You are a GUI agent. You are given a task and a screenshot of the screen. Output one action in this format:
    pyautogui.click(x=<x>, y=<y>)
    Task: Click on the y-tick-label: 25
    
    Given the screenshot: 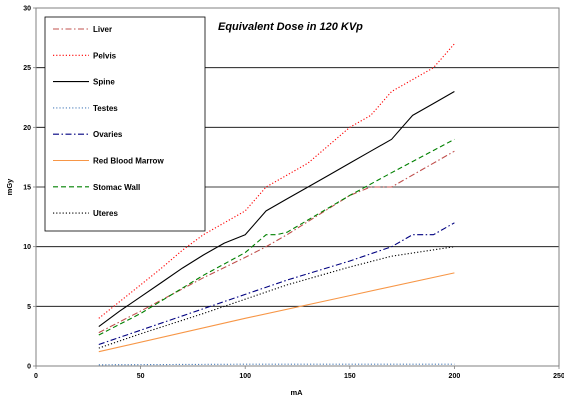 What is the action you would take?
    pyautogui.click(x=27, y=68)
    